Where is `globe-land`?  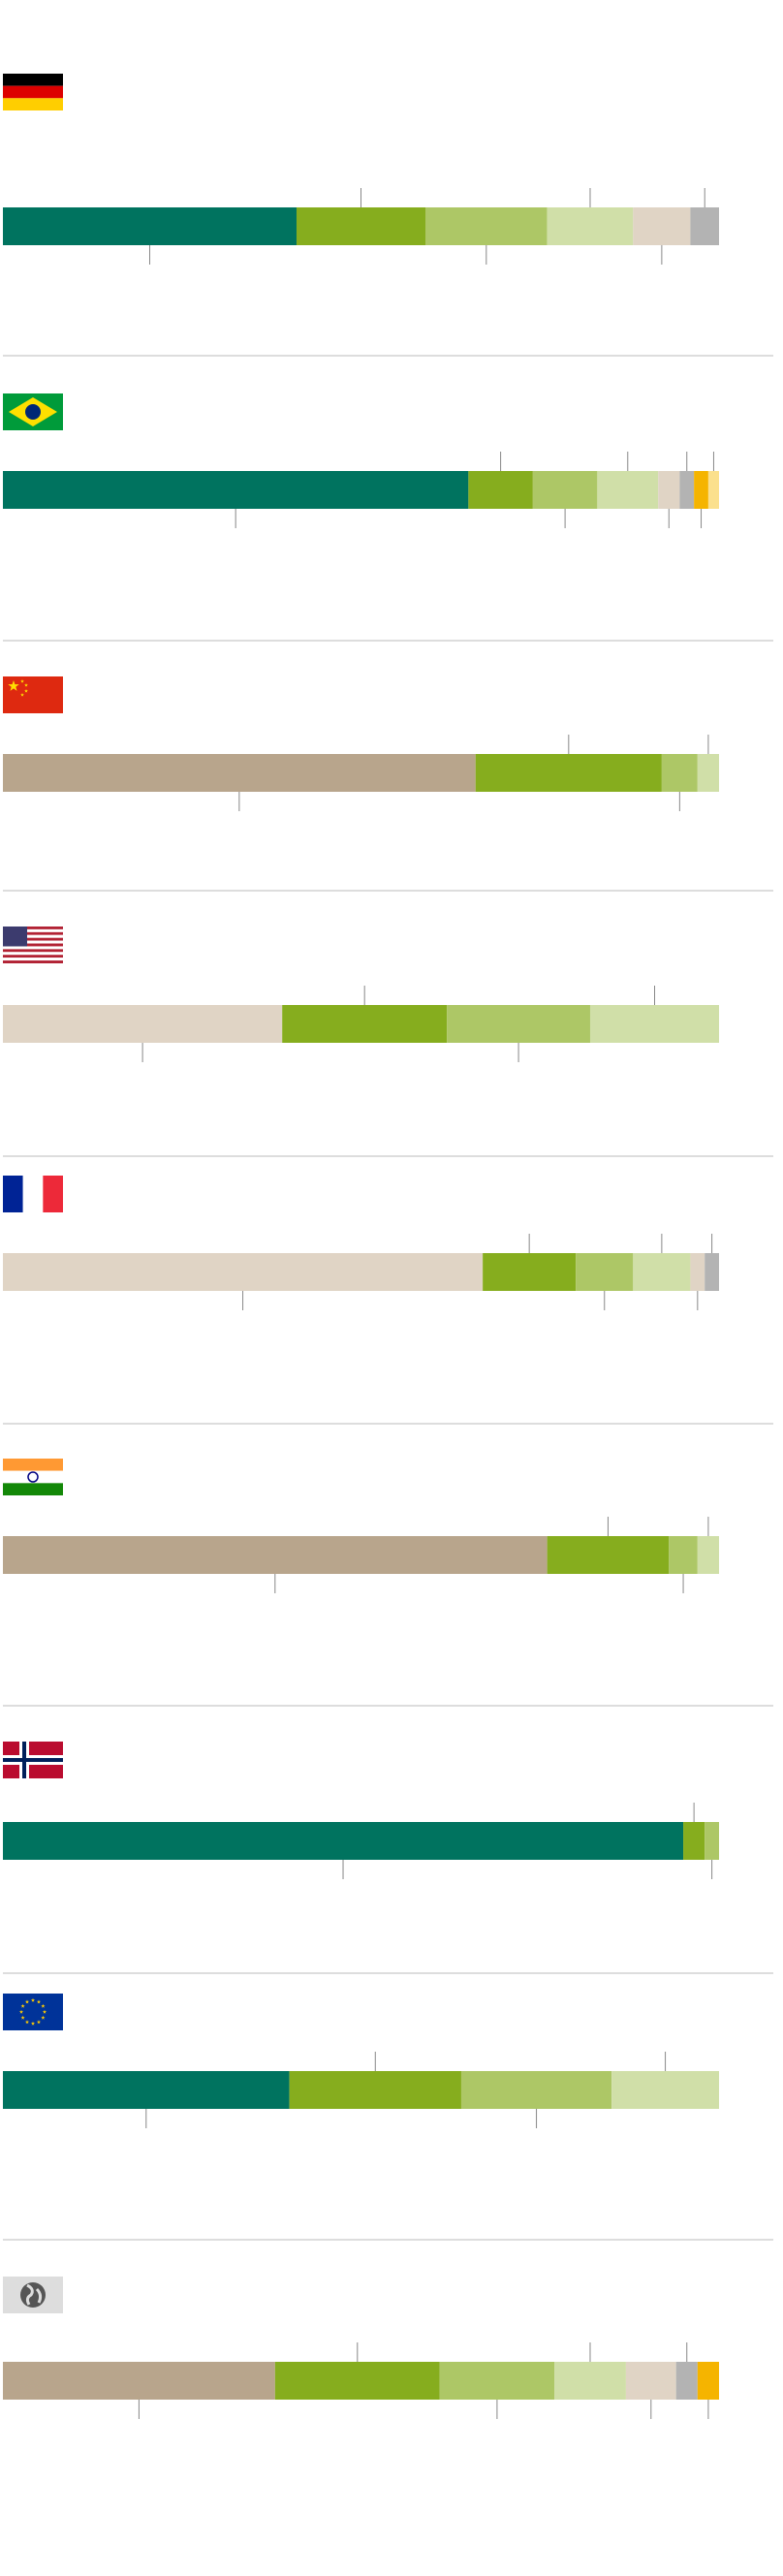 globe-land is located at coordinates (34, 2294).